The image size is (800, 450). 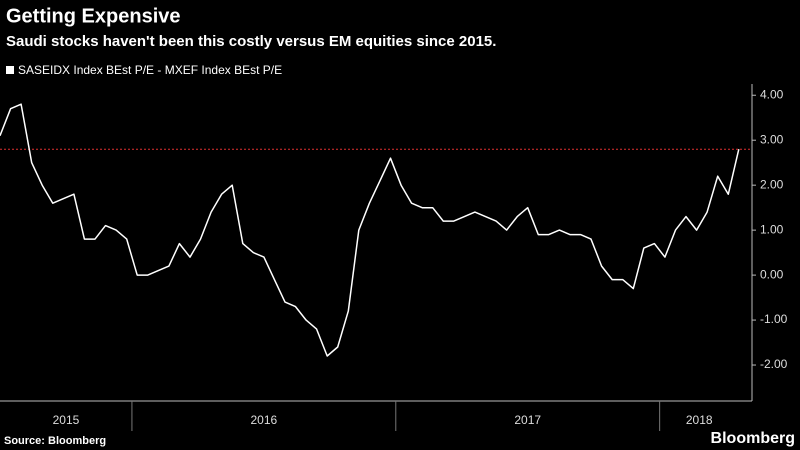 I want to click on brand: Bloomberg, so click(x=753, y=438).